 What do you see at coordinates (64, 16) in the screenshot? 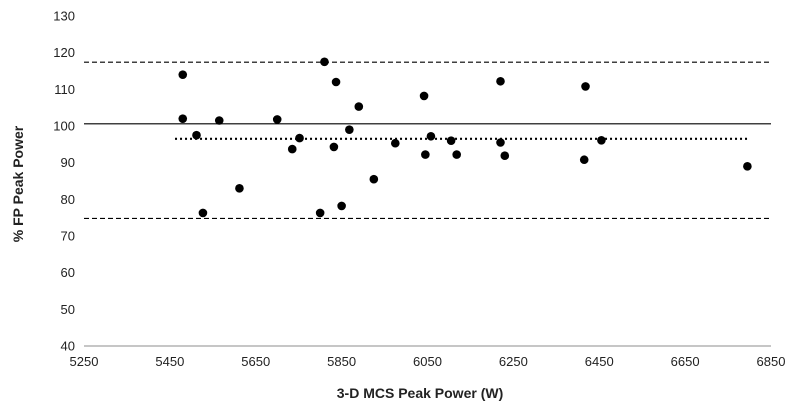
I see `y-tick-label: 130` at bounding box center [64, 16].